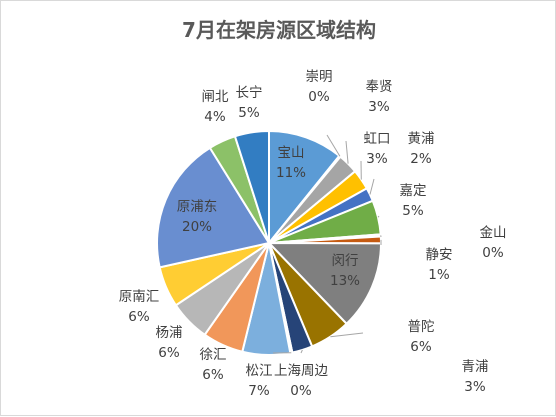 The width and height of the screenshot is (556, 417). I want to click on slice-label-value-9: 13%, so click(345, 281).